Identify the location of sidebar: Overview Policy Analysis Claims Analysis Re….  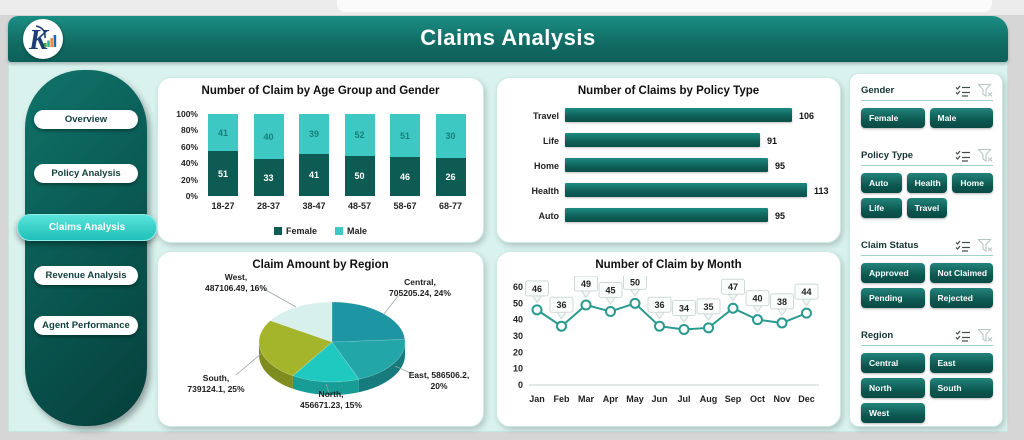
(87, 248).